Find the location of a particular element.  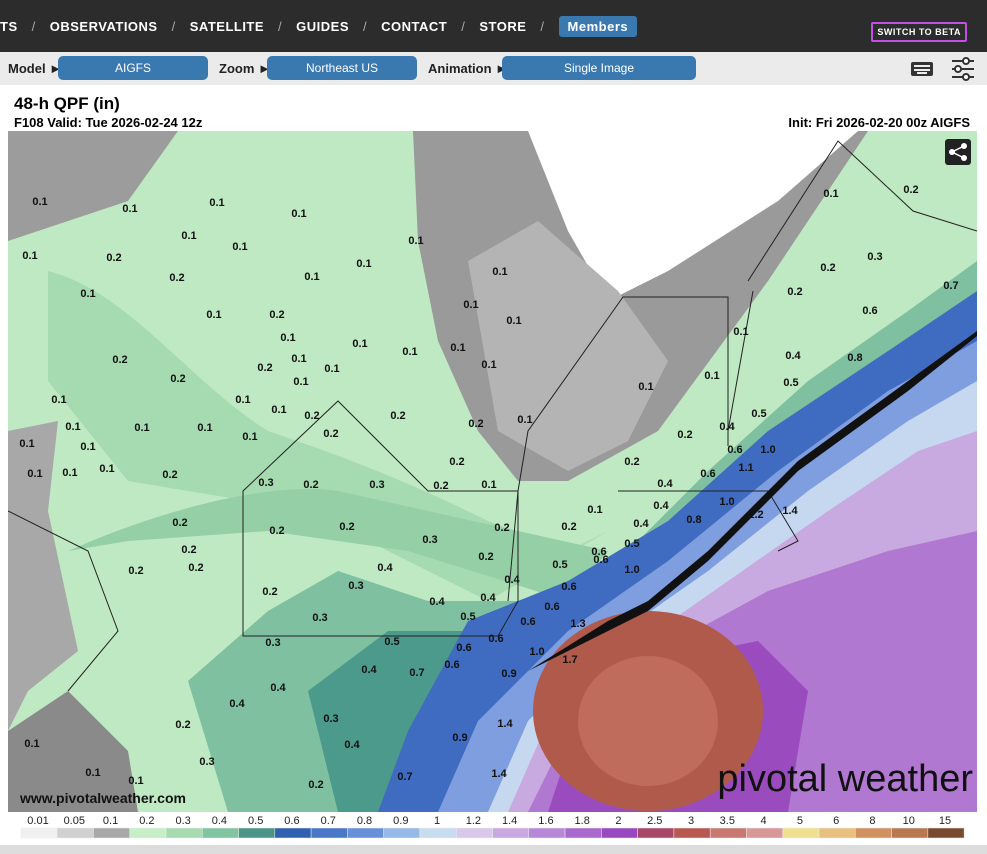

animation-button: Single Image is located at coordinates (599, 68).